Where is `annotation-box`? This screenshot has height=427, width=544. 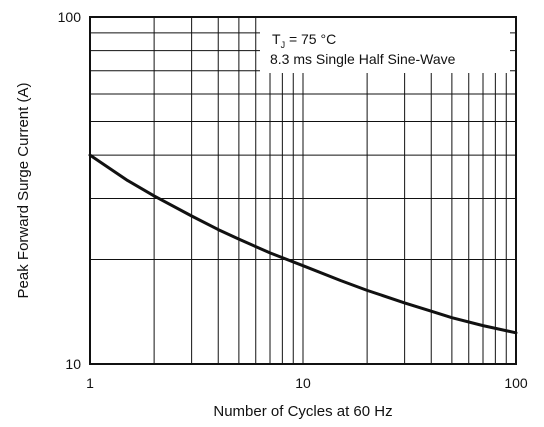 annotation-box is located at coordinates (385, 45).